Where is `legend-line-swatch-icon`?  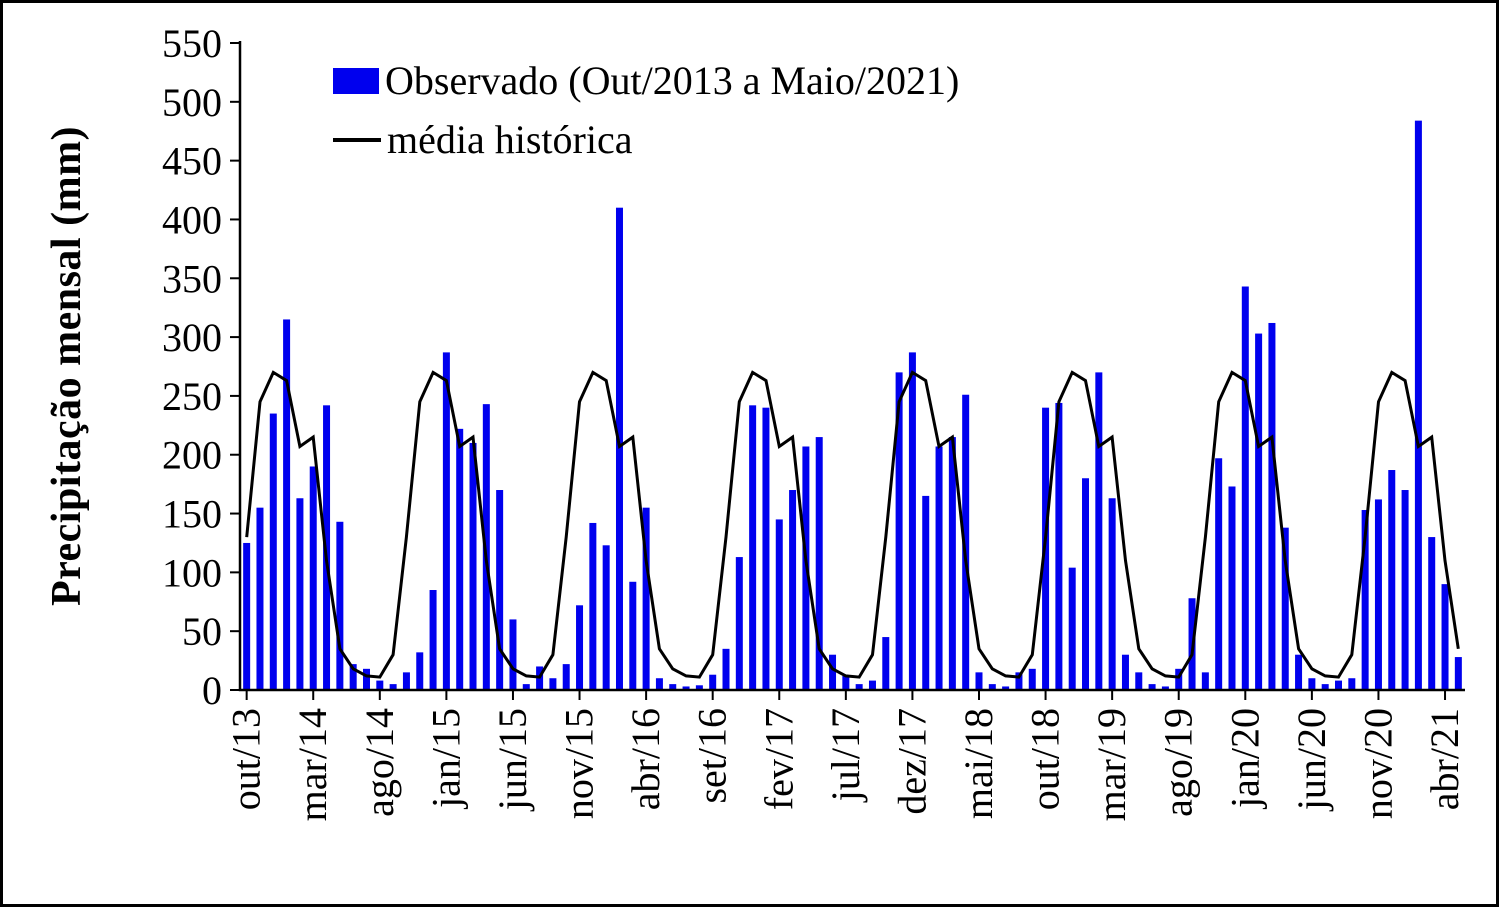 legend-line-swatch-icon is located at coordinates (357, 139).